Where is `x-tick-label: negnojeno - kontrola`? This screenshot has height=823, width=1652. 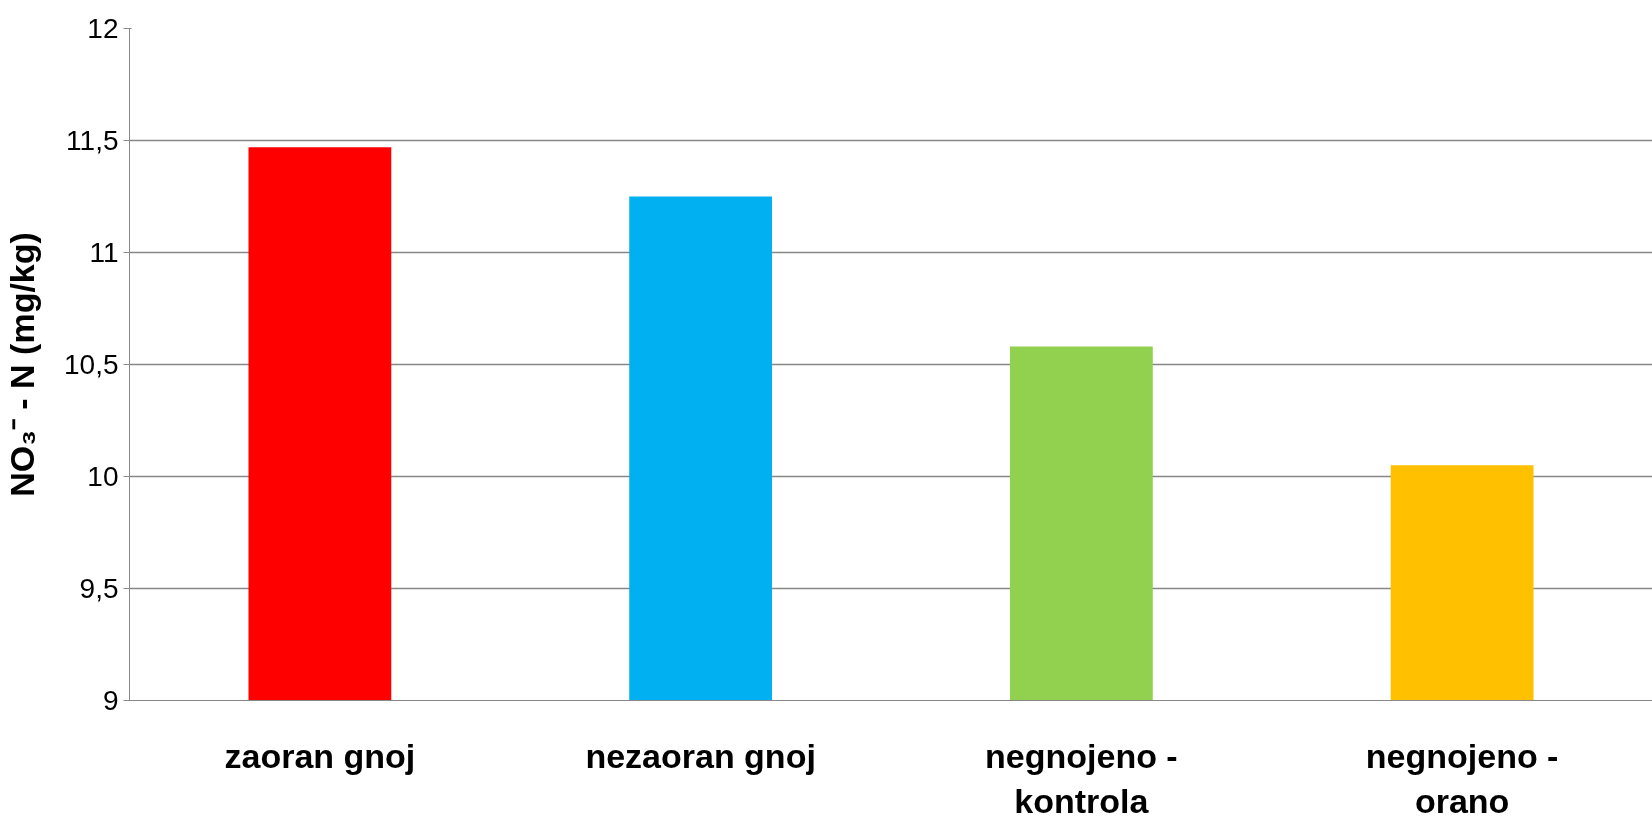
x-tick-label: negnojeno - kontrola is located at coordinates (1081, 778).